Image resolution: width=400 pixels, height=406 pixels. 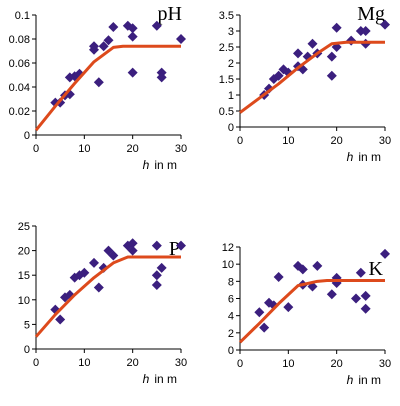 What do you see at coordinates (24, 227) in the screenshot?
I see `y-tick-label: 25` at bounding box center [24, 227].